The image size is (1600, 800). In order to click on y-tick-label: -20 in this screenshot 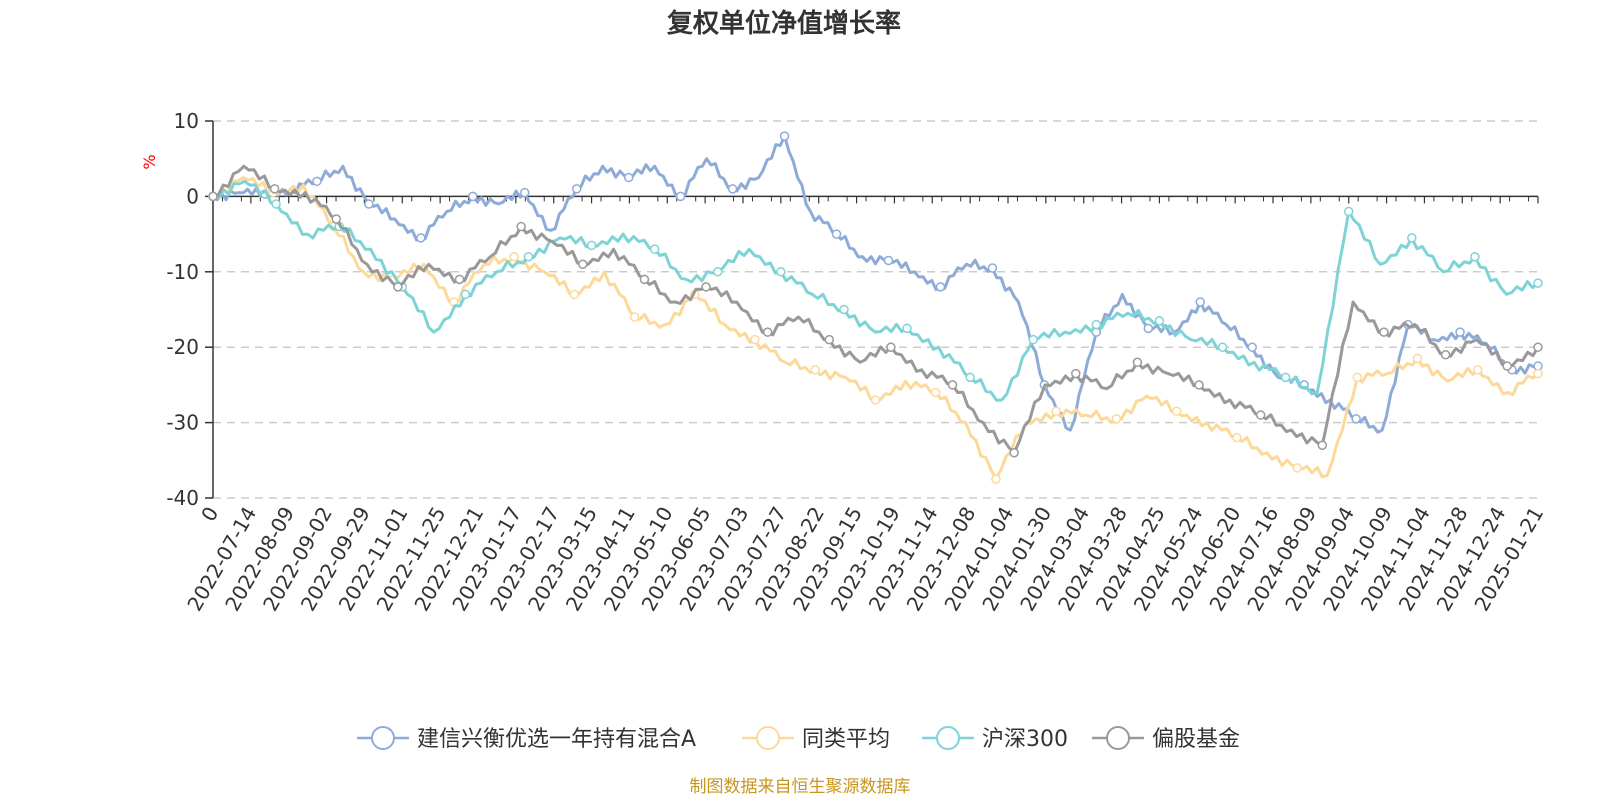, I will do `click(182, 347)`.